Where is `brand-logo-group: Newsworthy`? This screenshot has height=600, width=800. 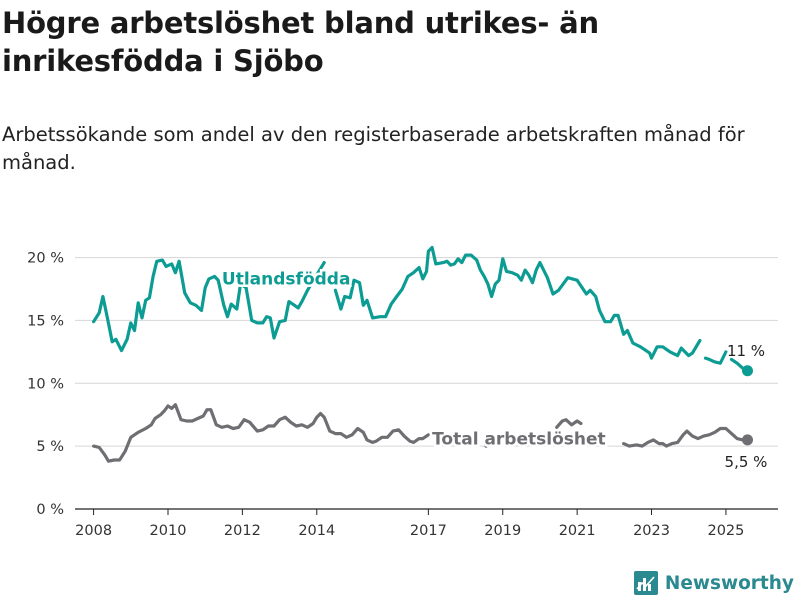 brand-logo-group: Newsworthy is located at coordinates (713, 583).